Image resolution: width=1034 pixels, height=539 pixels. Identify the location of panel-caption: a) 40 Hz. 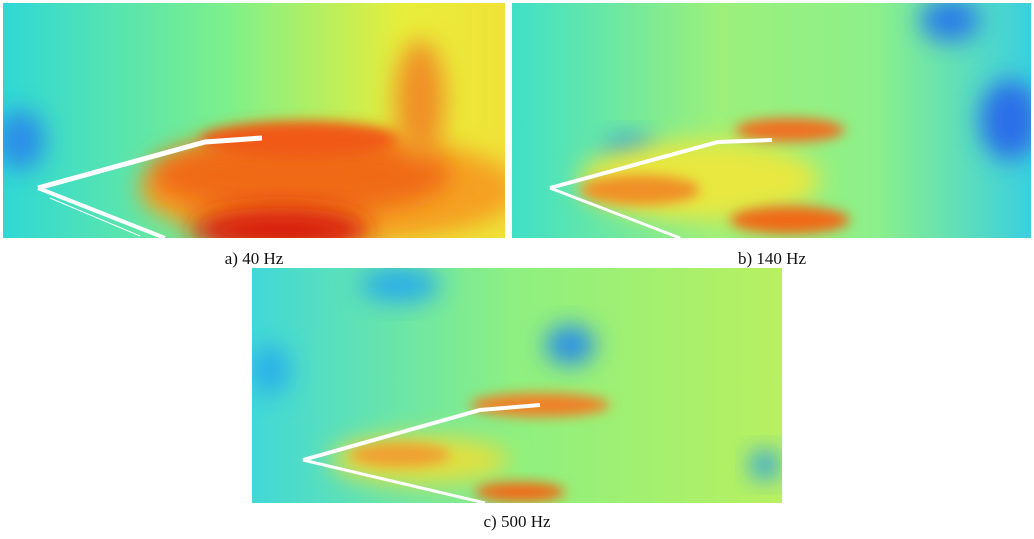
(254, 258).